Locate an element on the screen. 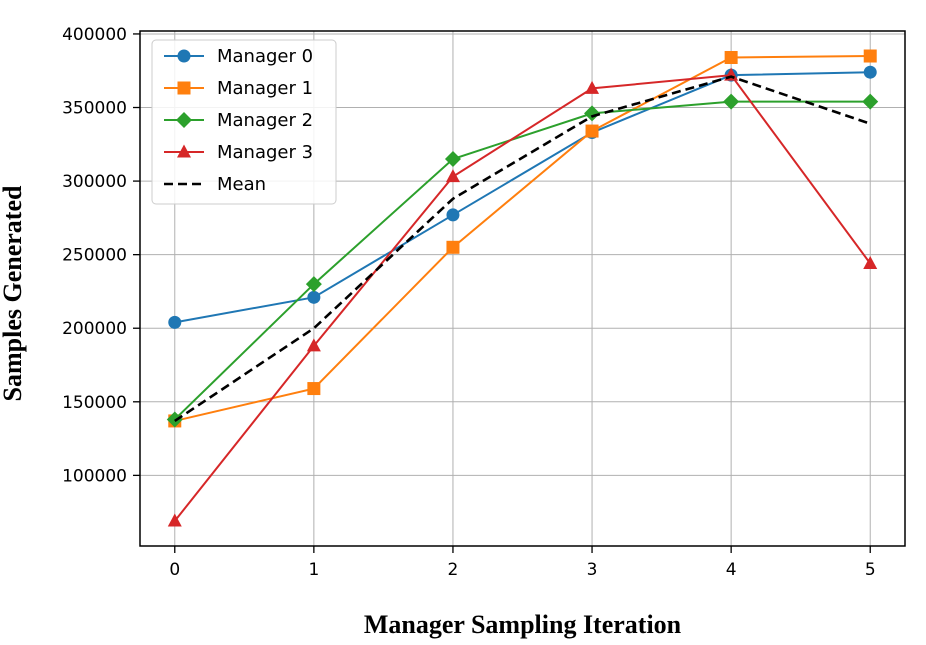  y-tick-label: 150000 is located at coordinates (94, 403).